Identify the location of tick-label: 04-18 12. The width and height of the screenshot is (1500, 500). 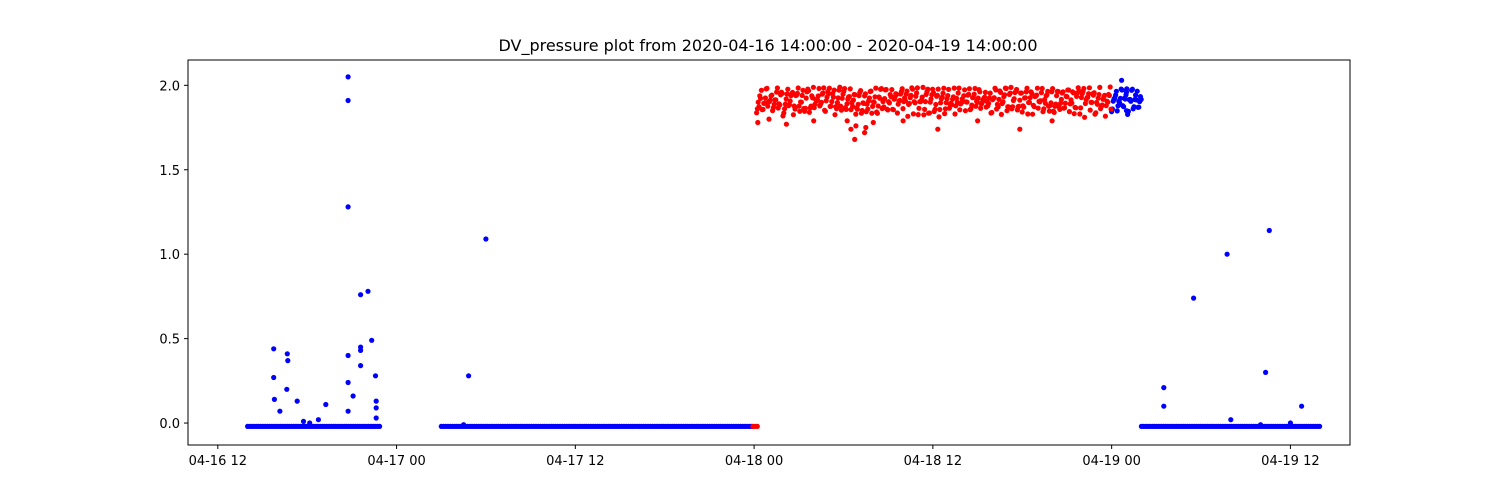
(933, 461).